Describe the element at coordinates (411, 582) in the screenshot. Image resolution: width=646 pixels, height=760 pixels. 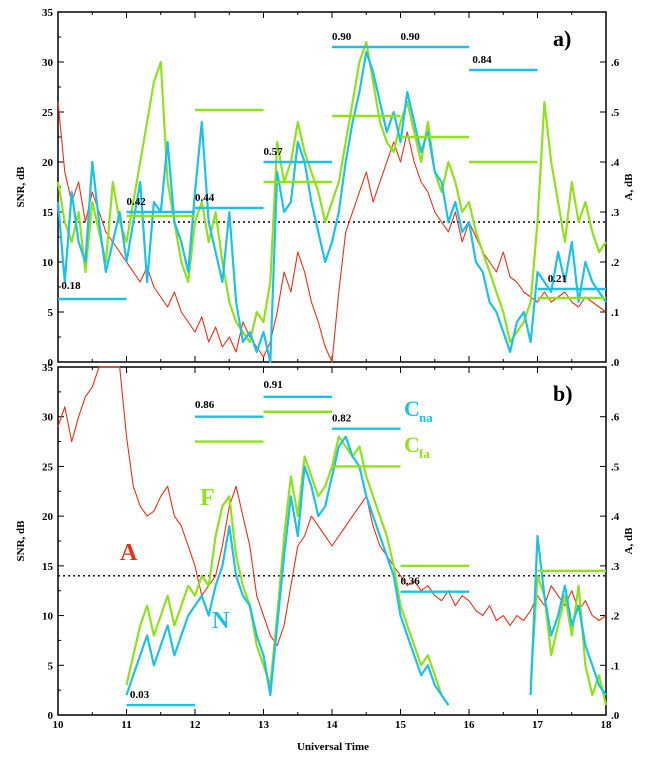
I see `b-segment-value-label: 0.36` at that location.